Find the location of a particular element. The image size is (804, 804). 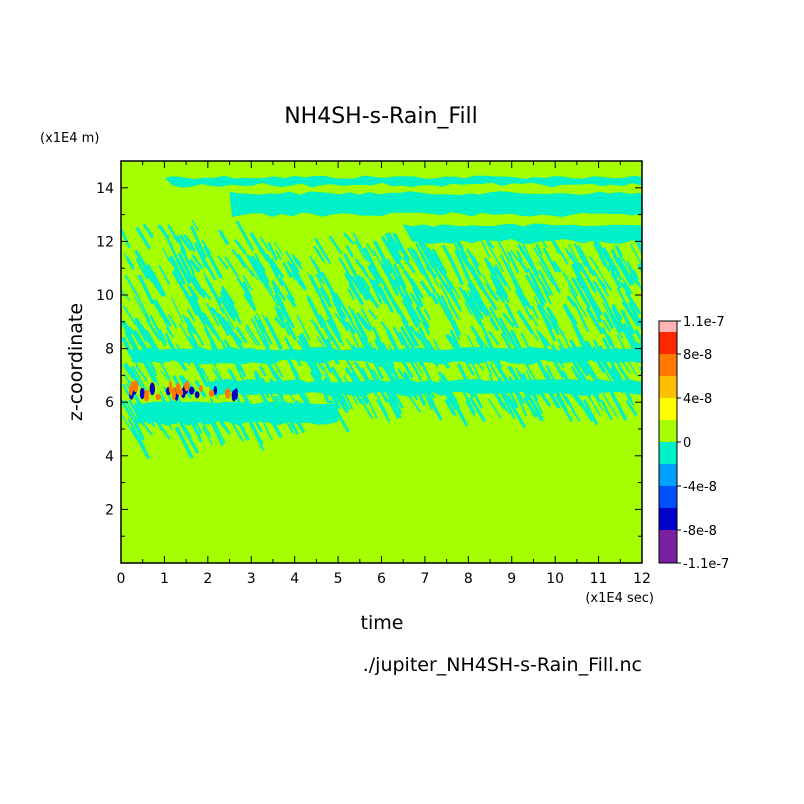

field-band is located at coordinates (435, 204).